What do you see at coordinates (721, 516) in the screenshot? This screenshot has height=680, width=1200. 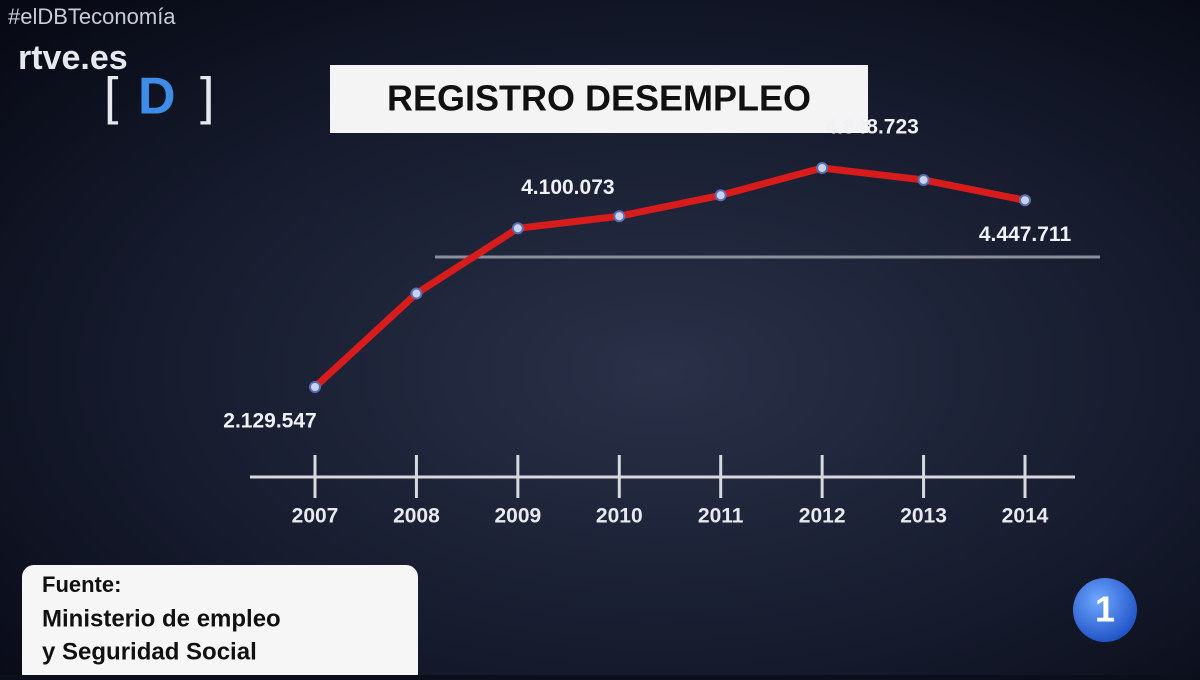 I see `x-tick-label: 2011` at bounding box center [721, 516].